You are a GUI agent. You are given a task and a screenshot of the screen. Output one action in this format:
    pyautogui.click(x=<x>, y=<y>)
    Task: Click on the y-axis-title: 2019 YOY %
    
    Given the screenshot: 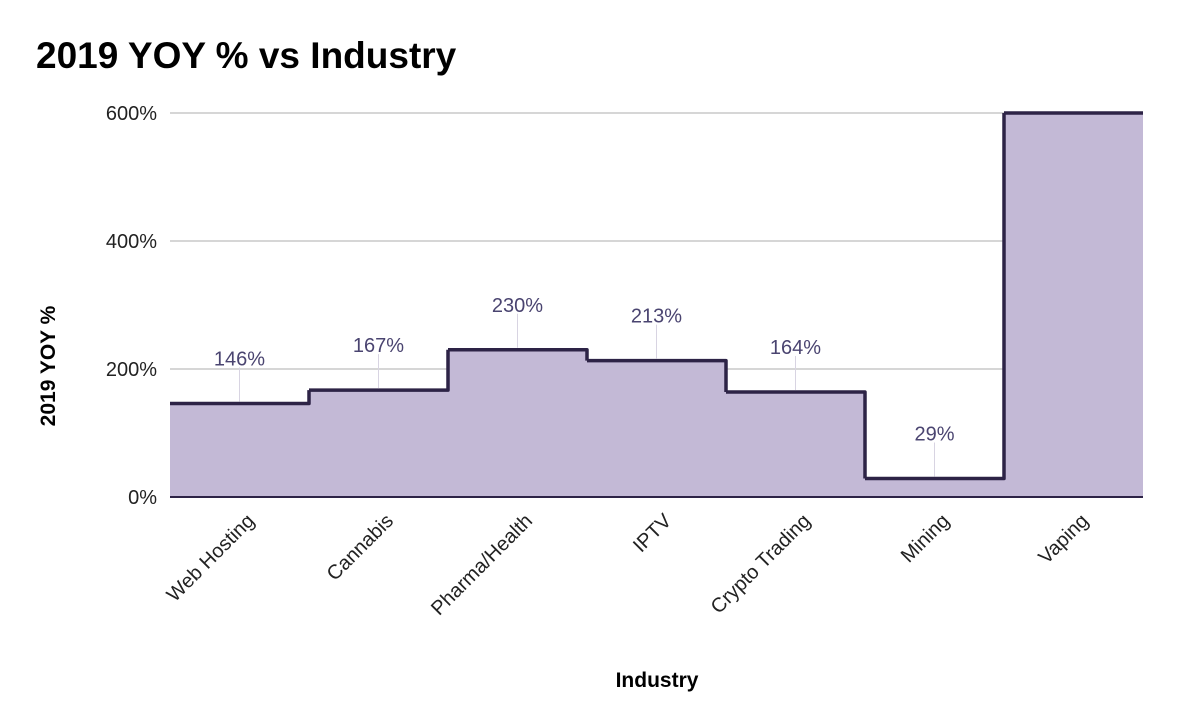 What is the action you would take?
    pyautogui.click(x=48, y=365)
    